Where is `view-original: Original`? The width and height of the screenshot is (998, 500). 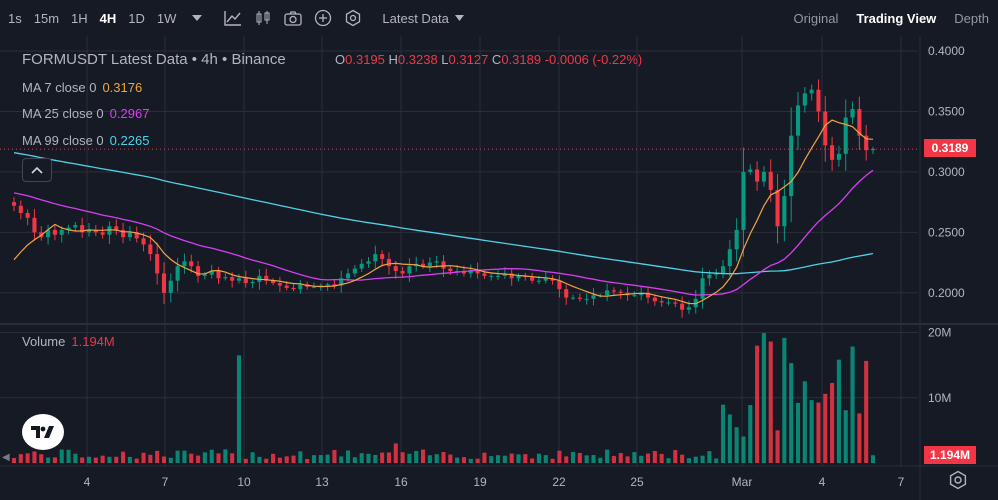
view-original: Original is located at coordinates (816, 18).